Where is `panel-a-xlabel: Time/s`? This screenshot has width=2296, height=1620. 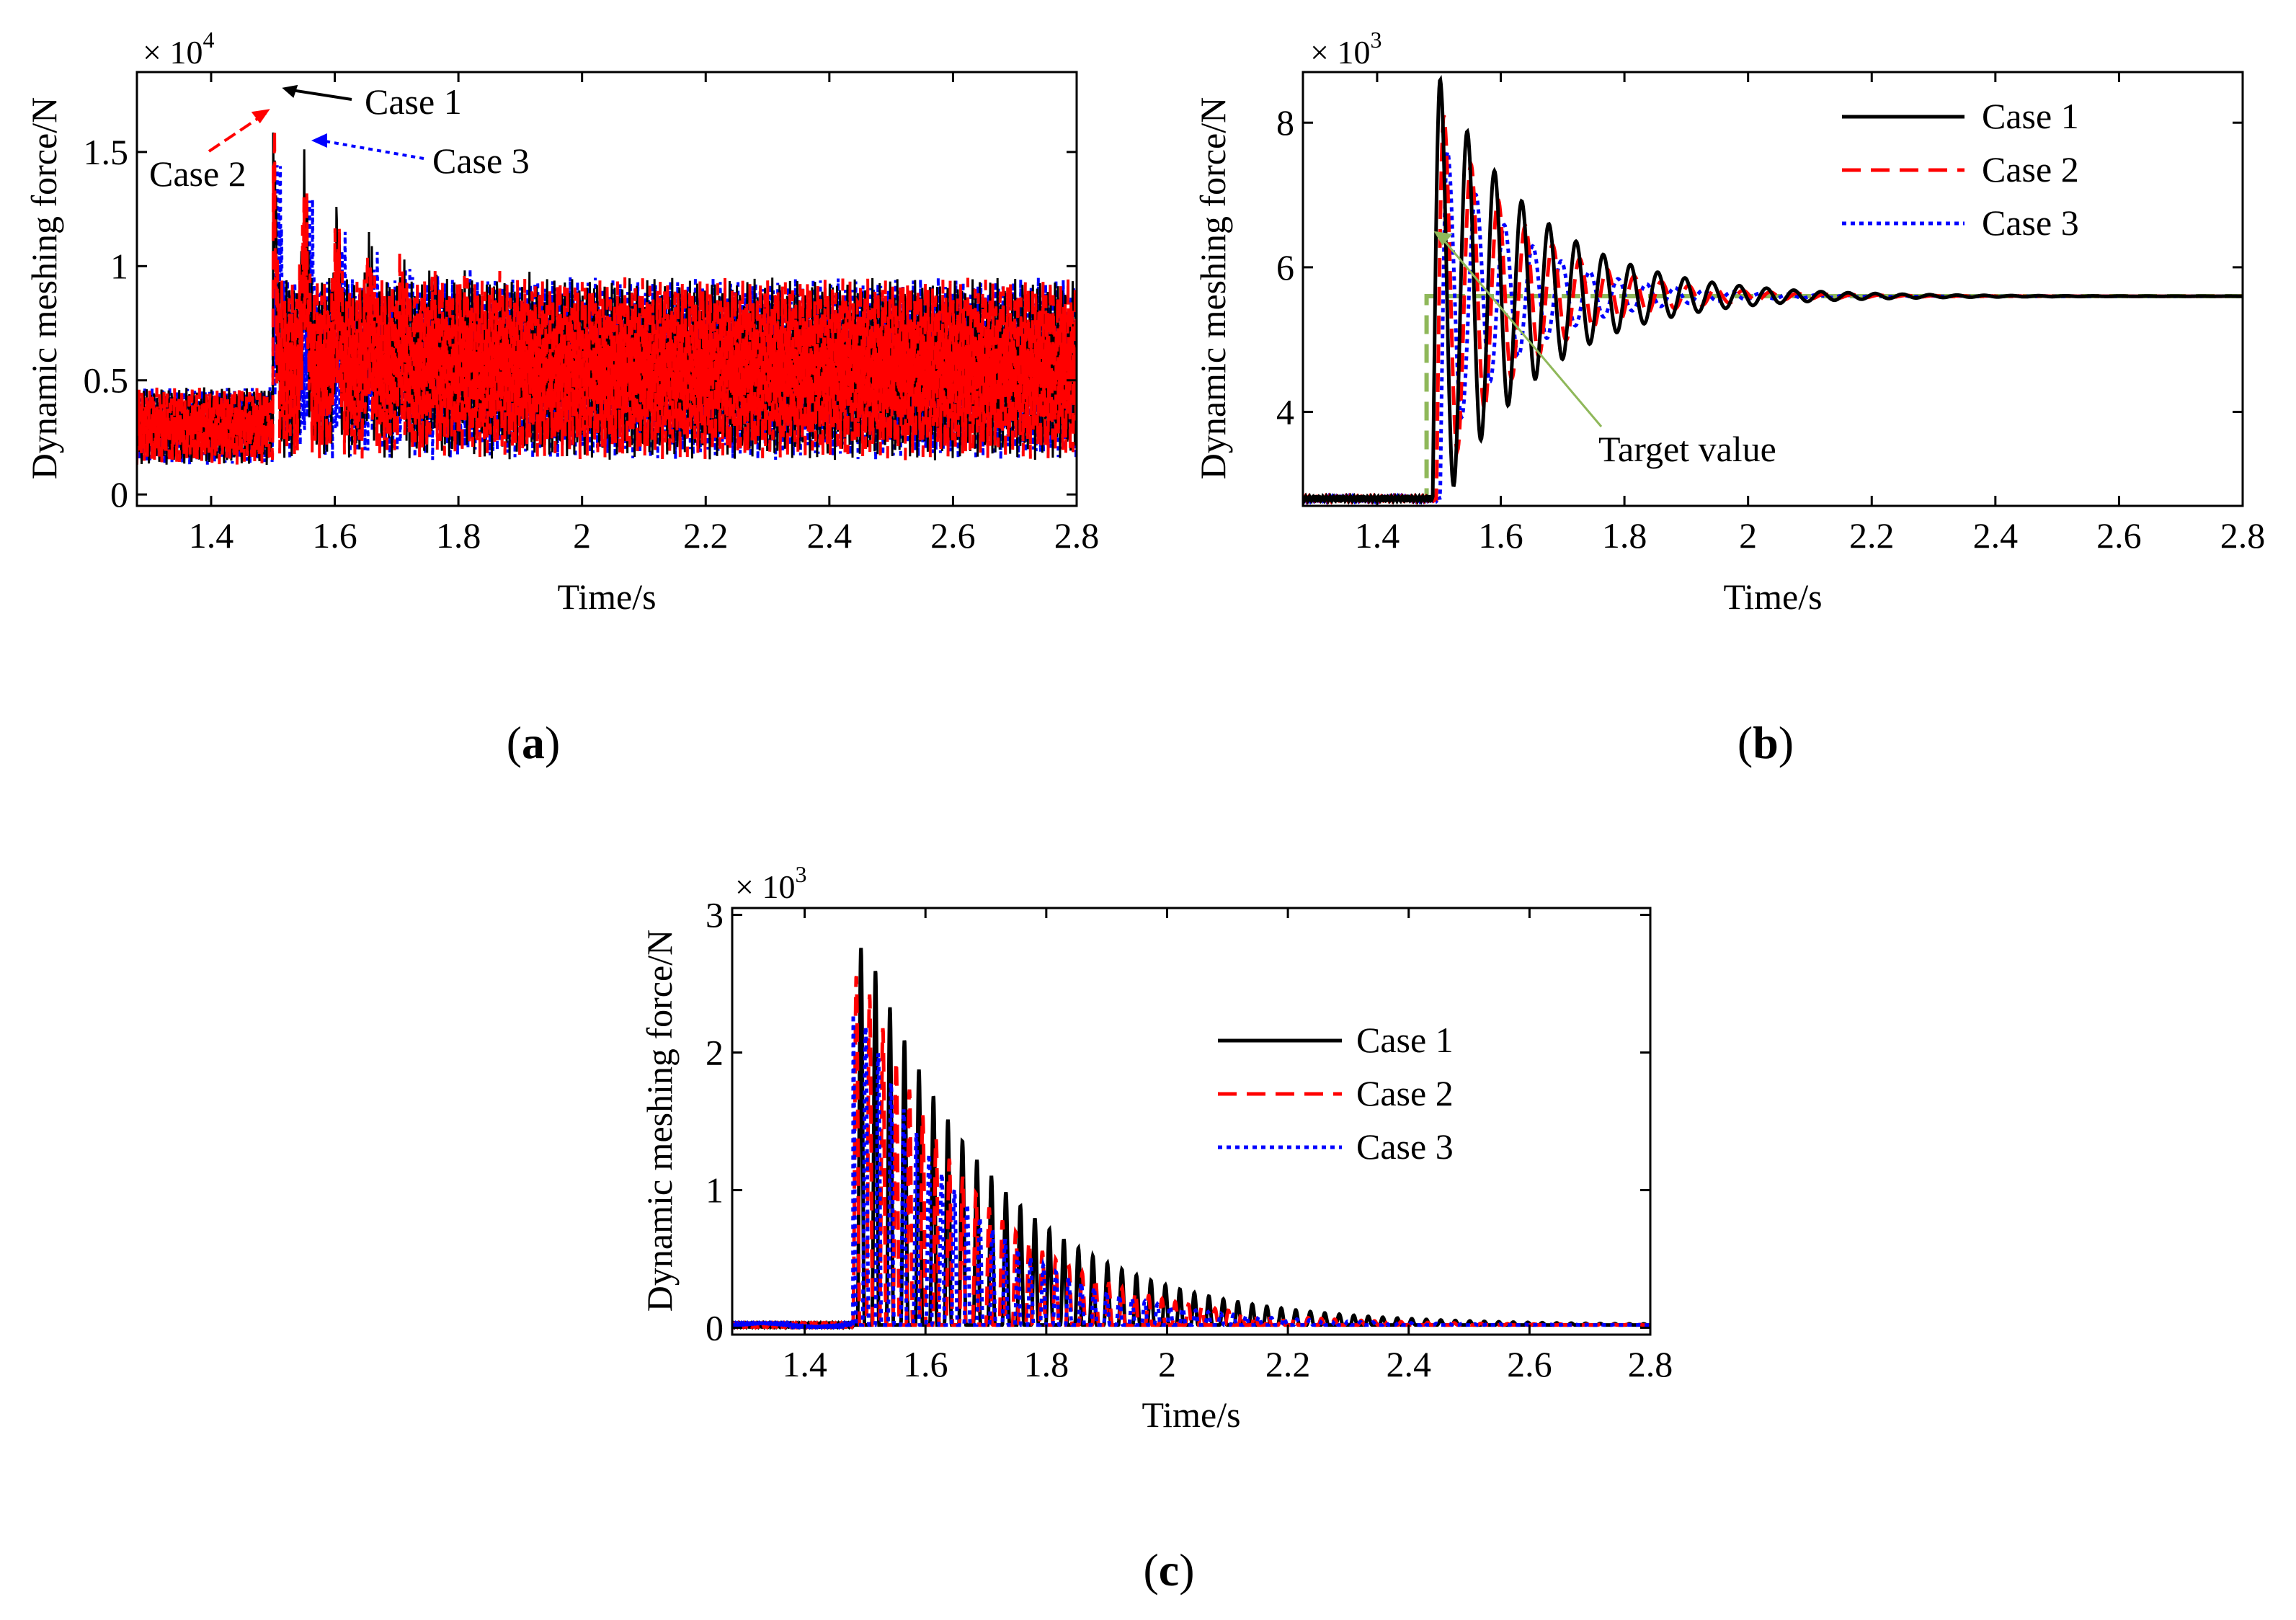
panel-a-xlabel: Time/s is located at coordinates (606, 597).